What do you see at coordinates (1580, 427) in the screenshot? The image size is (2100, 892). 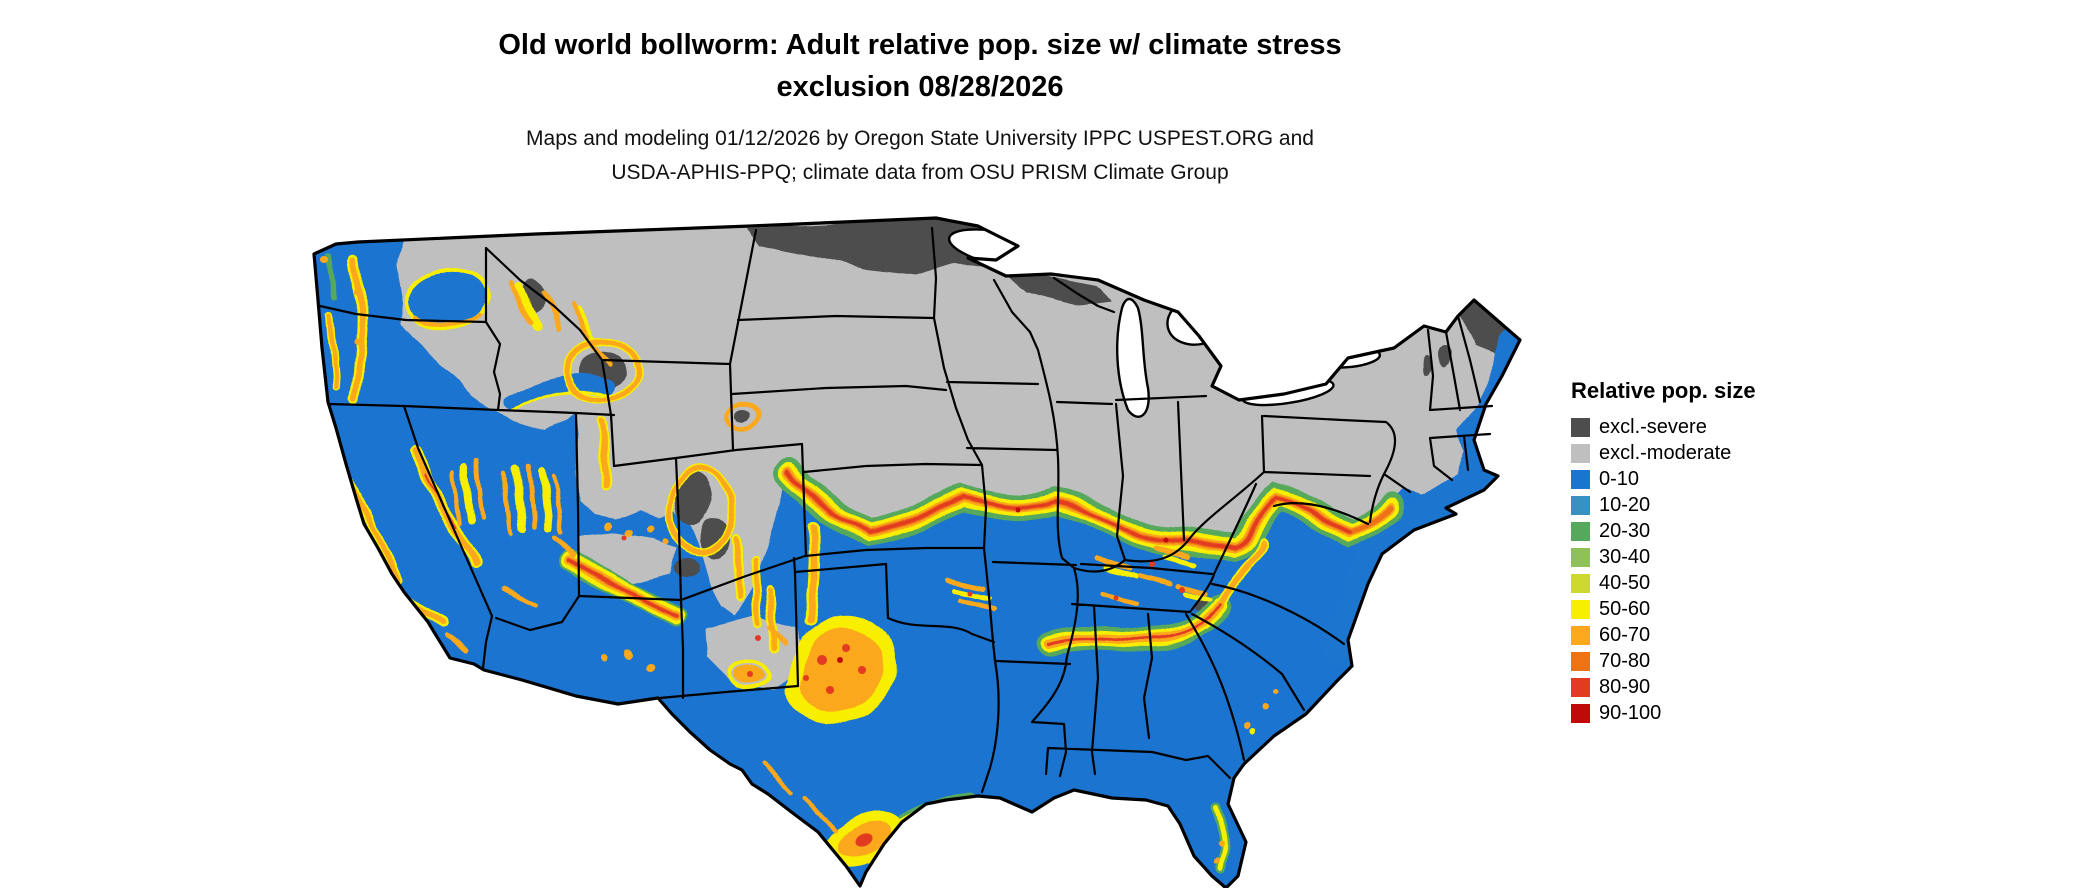 I see `legend-swatch-excl-severe` at bounding box center [1580, 427].